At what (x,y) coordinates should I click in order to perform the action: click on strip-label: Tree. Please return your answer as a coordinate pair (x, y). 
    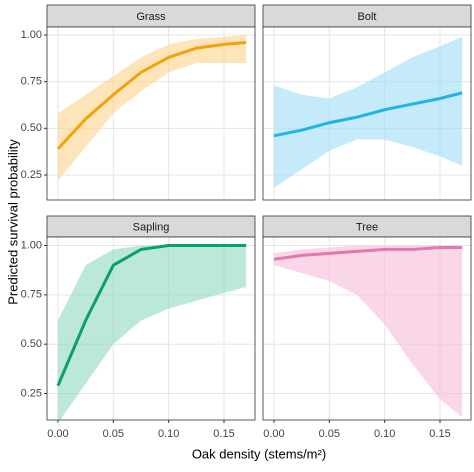
    Looking at the image, I should click on (367, 227).